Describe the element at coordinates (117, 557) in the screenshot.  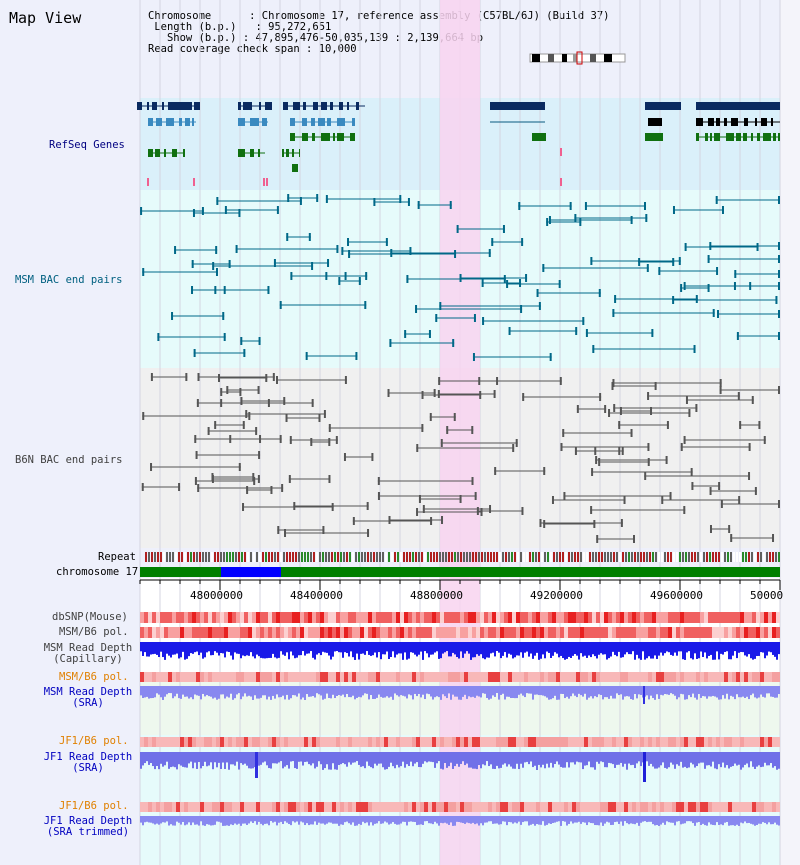
I see `track-label-repeat: Repeat` at that location.